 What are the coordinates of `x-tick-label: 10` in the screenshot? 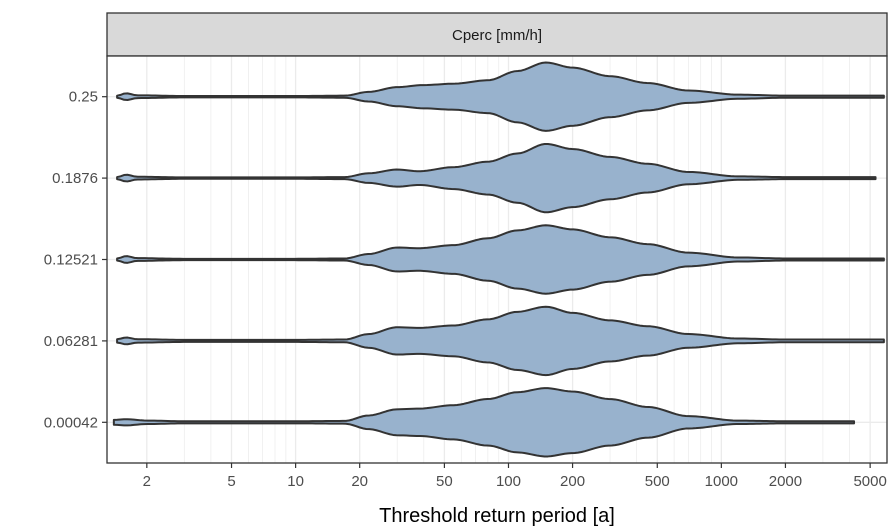 It's located at (295, 481).